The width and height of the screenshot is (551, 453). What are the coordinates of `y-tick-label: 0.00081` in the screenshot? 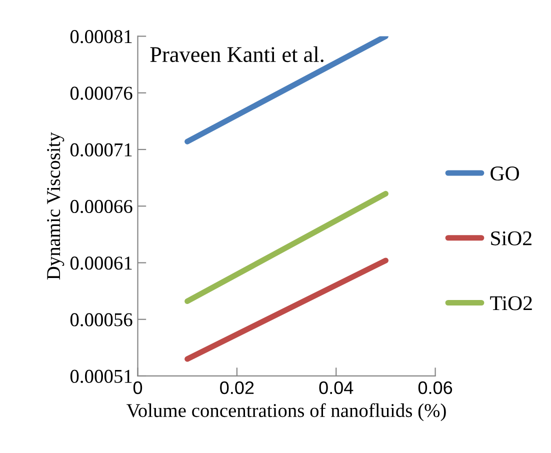 It's located at (101, 37).